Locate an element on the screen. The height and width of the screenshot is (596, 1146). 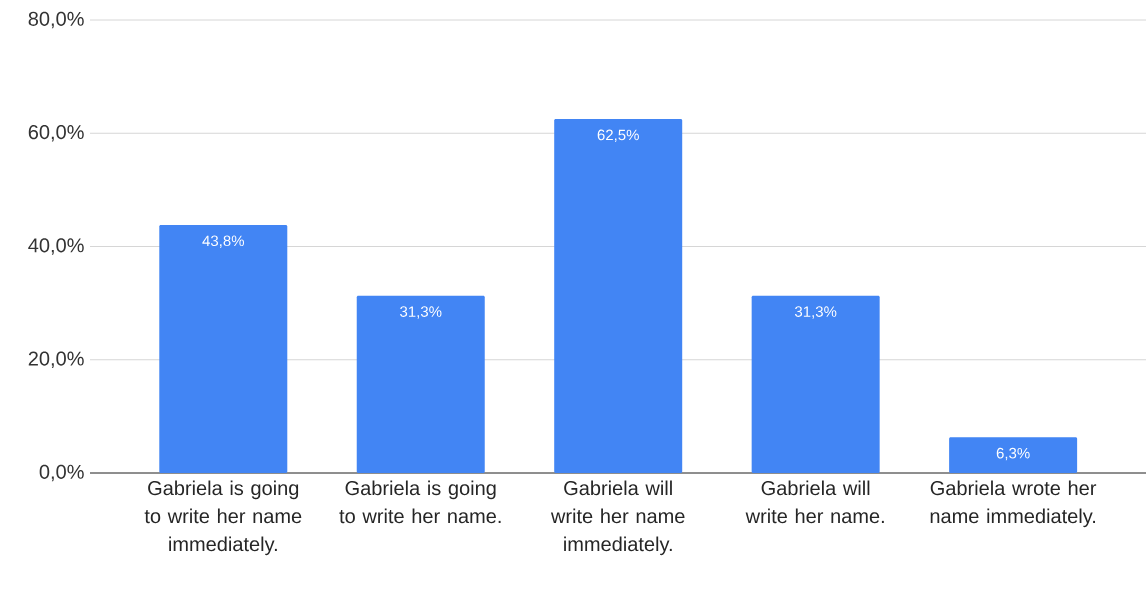
x-tick-label: Gabriela will write her name. is located at coordinates (814, 502).